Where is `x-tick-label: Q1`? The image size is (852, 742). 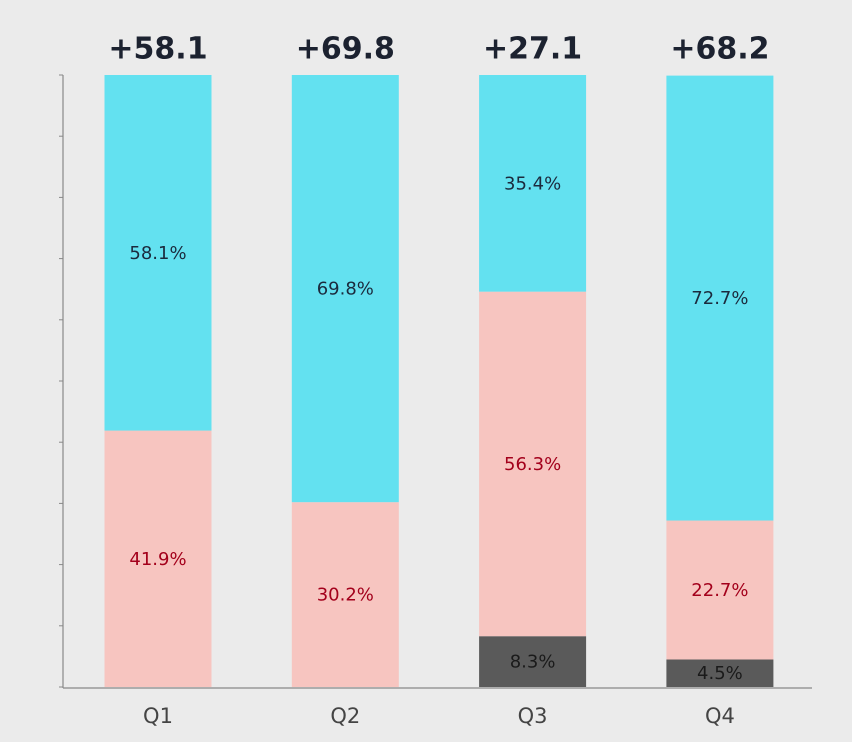 x-tick-label: Q1 is located at coordinates (158, 716).